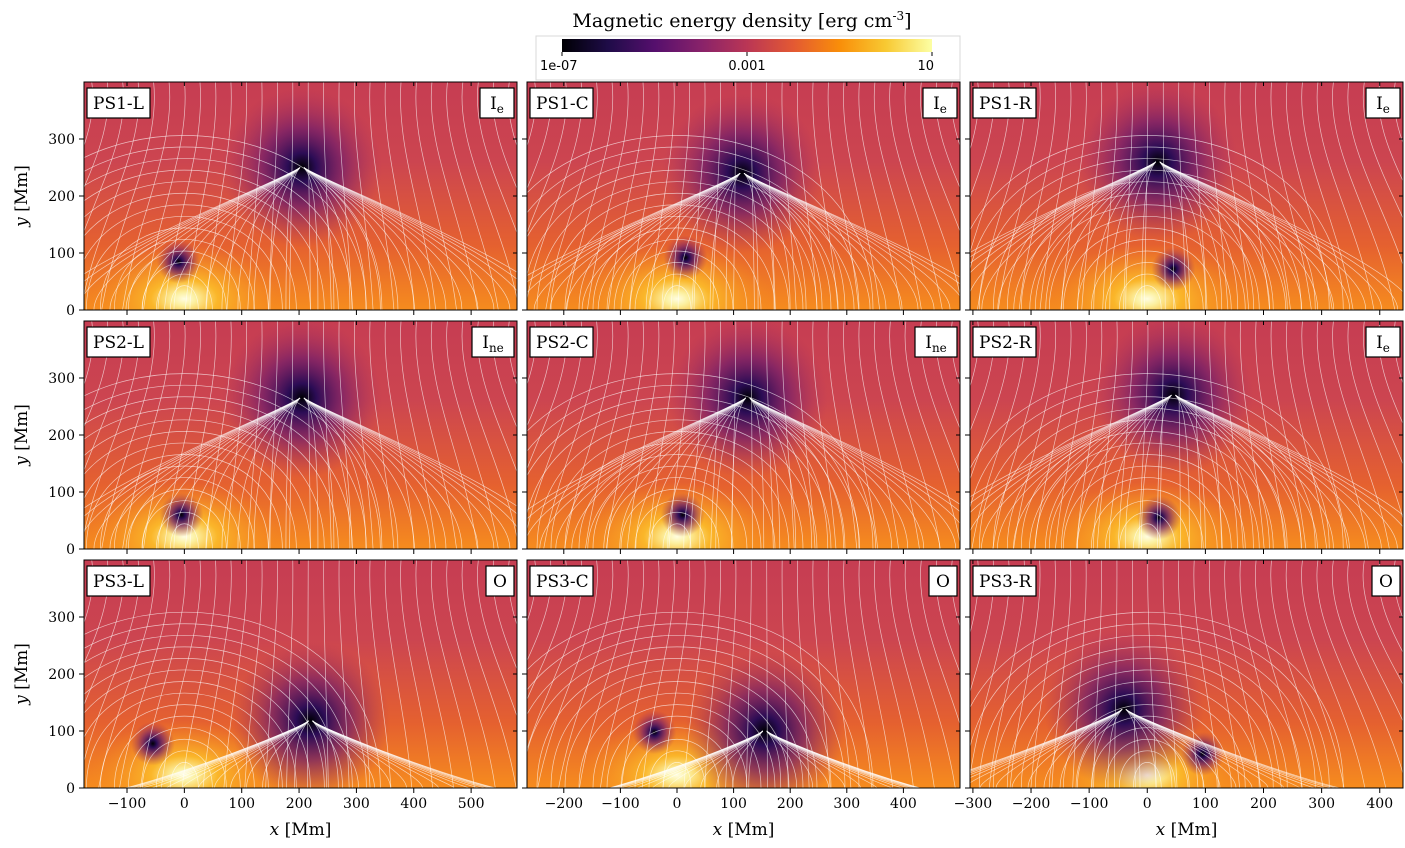  I want to click on panel-ps1-l: 0 100 200 300 y [Mm] PS1-L Ie, so click(265, 200).